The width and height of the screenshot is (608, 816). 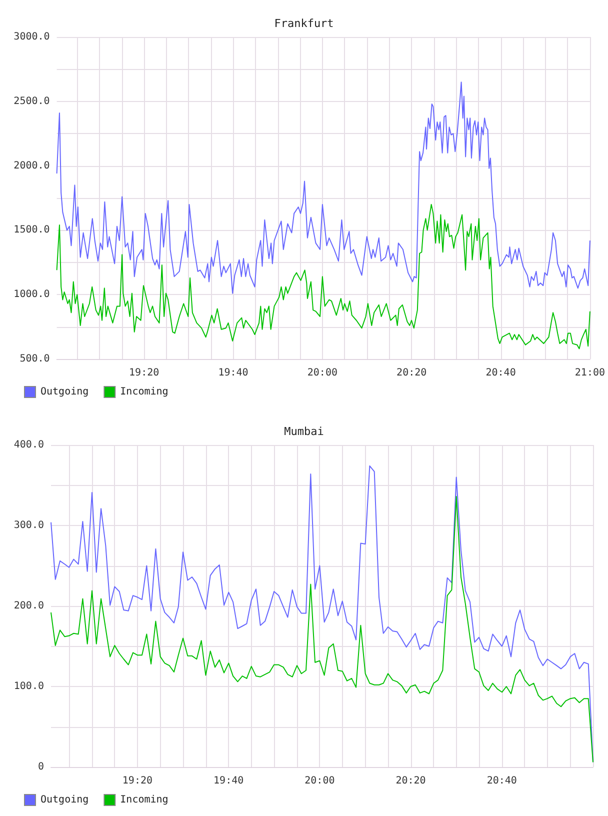 What do you see at coordinates (304, 431) in the screenshot?
I see `chart-title: Mumbai` at bounding box center [304, 431].